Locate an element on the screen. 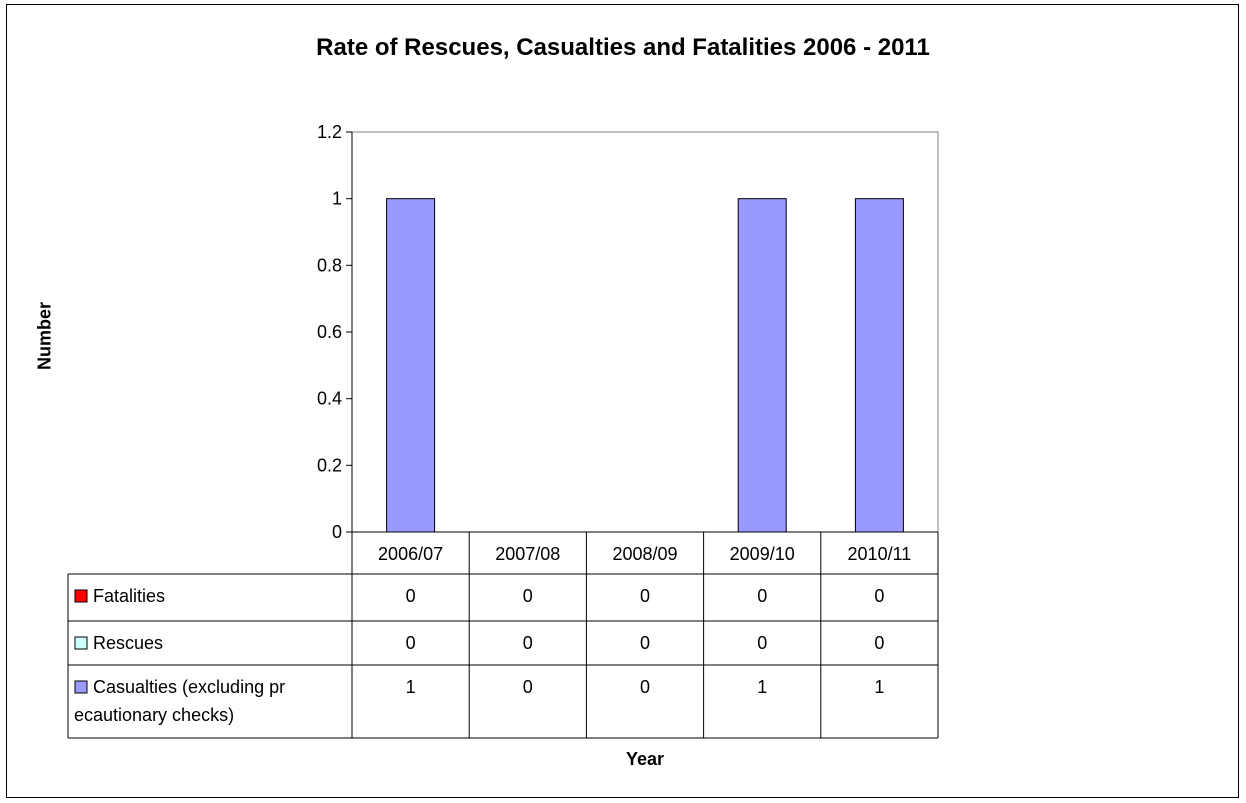  legend-label: Rescues is located at coordinates (128, 643).